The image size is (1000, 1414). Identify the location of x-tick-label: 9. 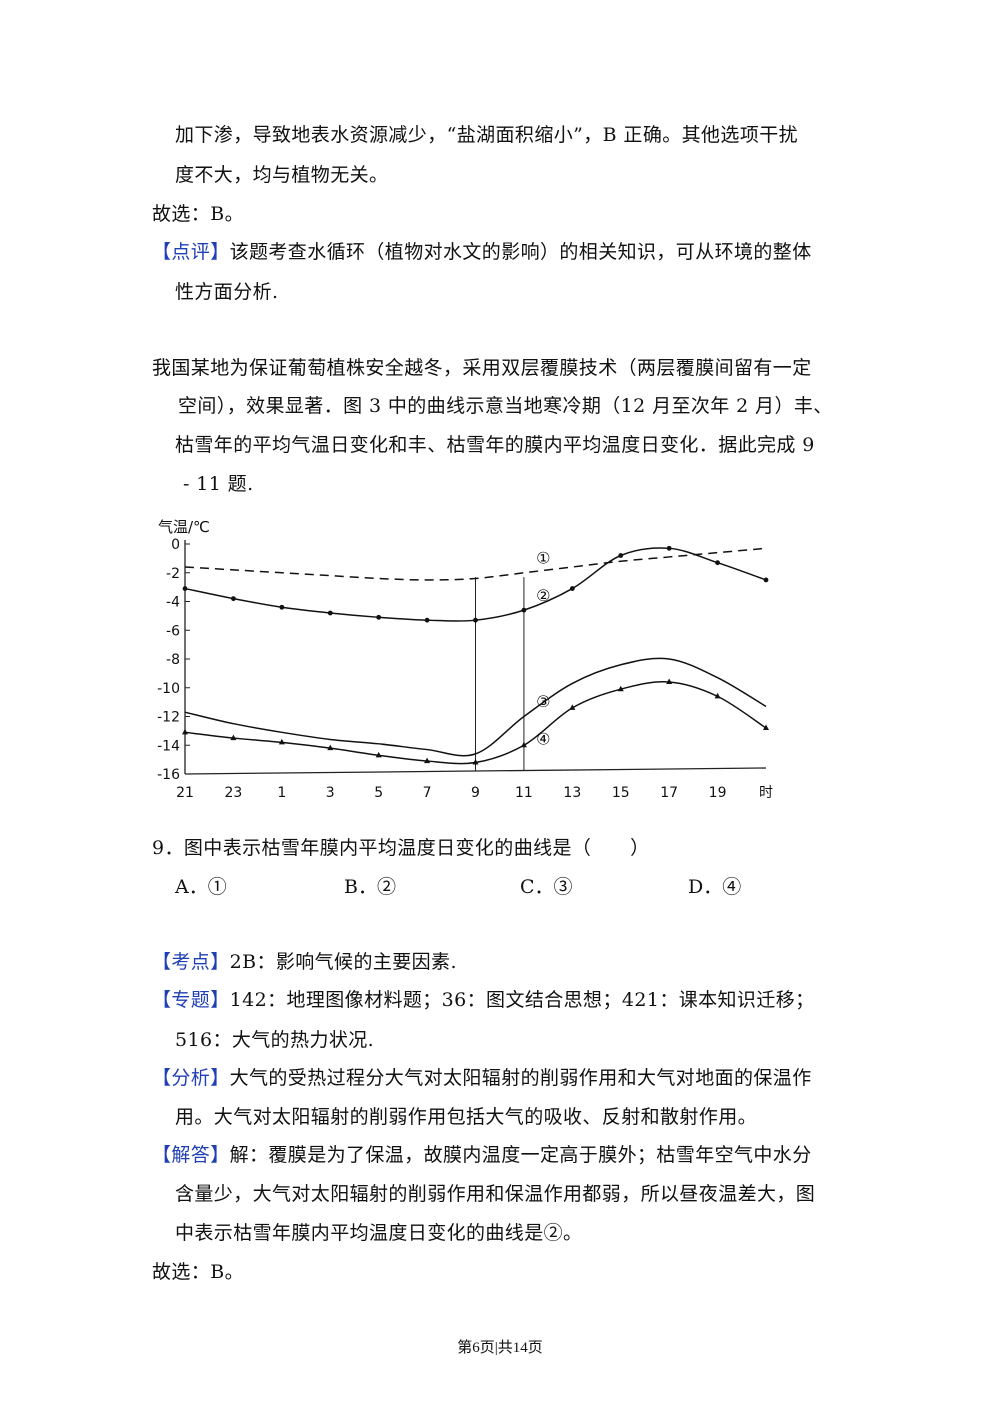
(475, 793).